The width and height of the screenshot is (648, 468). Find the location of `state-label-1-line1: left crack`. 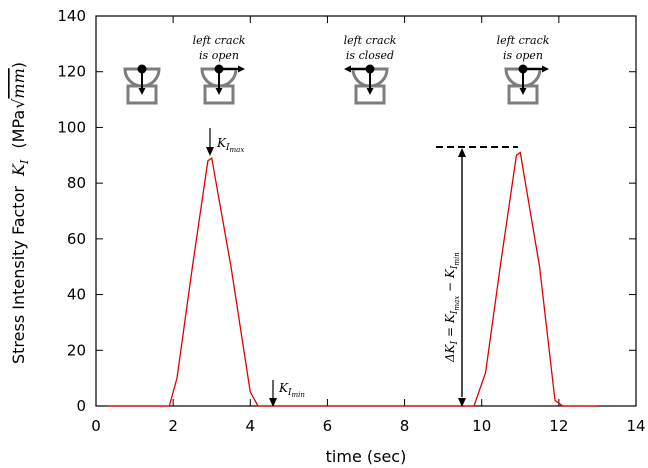

state-label-1-line1: left crack is located at coordinates (219, 40).